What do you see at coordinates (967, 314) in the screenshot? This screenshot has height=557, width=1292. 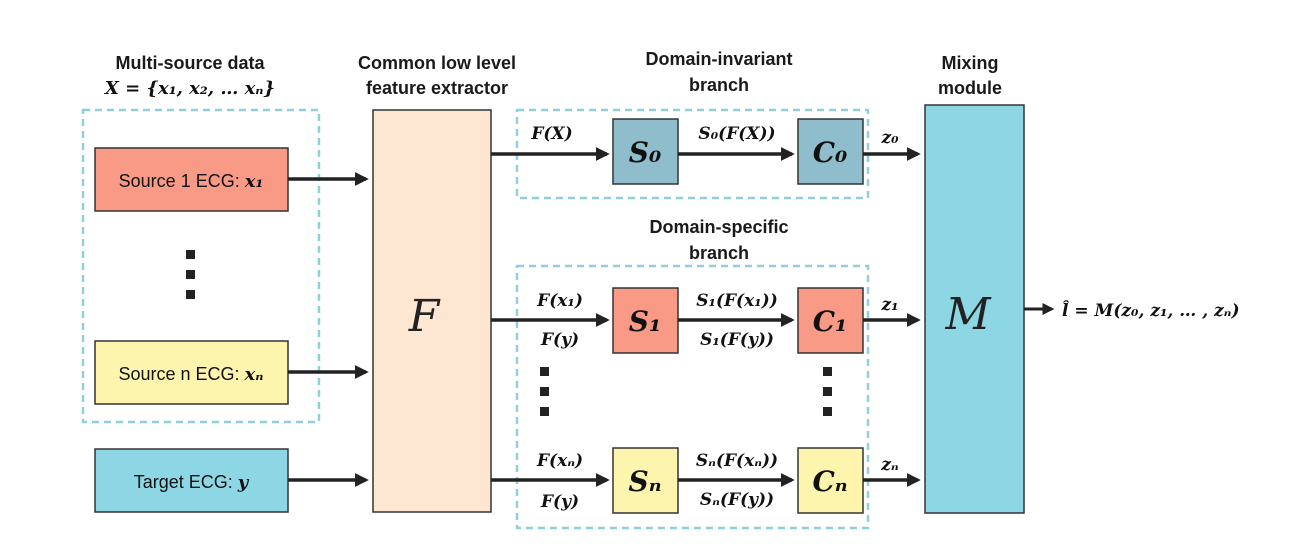 I see `mixing-module-symbol: M` at bounding box center [967, 314].